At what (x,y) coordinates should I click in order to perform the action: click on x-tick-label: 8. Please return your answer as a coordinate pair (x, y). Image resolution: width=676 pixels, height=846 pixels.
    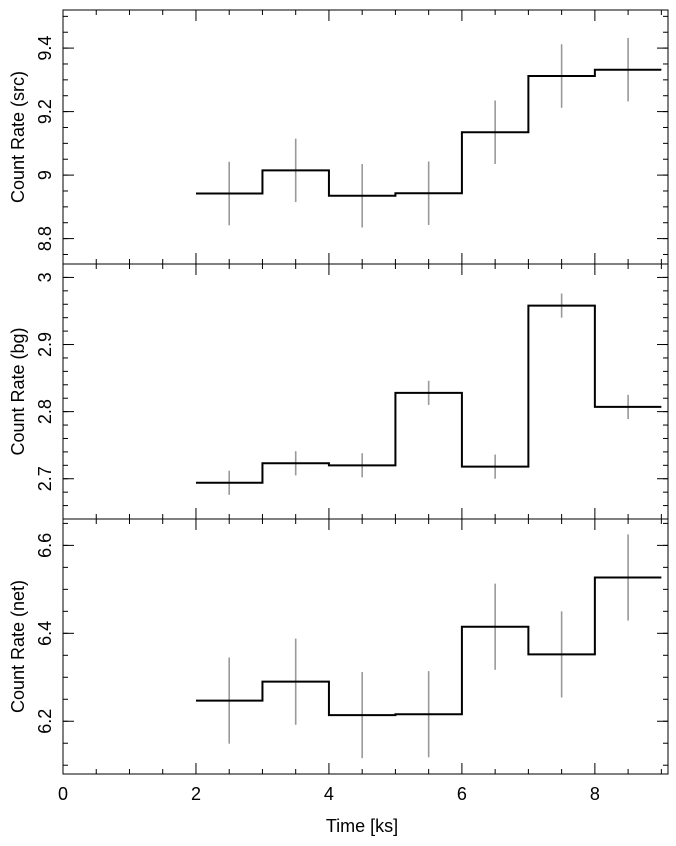
    Looking at the image, I should click on (595, 794).